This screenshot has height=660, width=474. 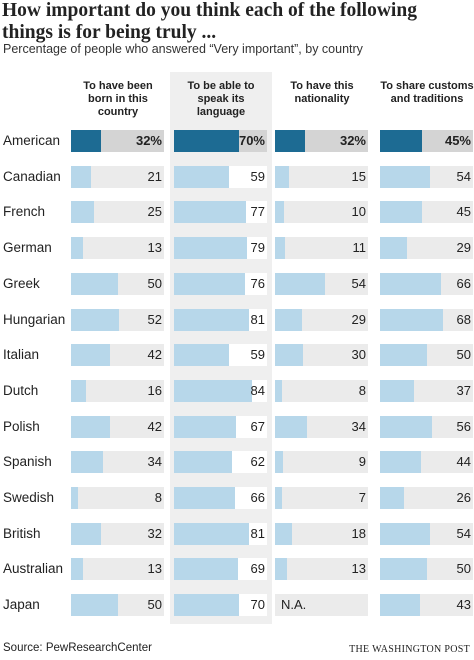 What do you see at coordinates (154, 355) in the screenshot?
I see `bar-value-label: 42` at bounding box center [154, 355].